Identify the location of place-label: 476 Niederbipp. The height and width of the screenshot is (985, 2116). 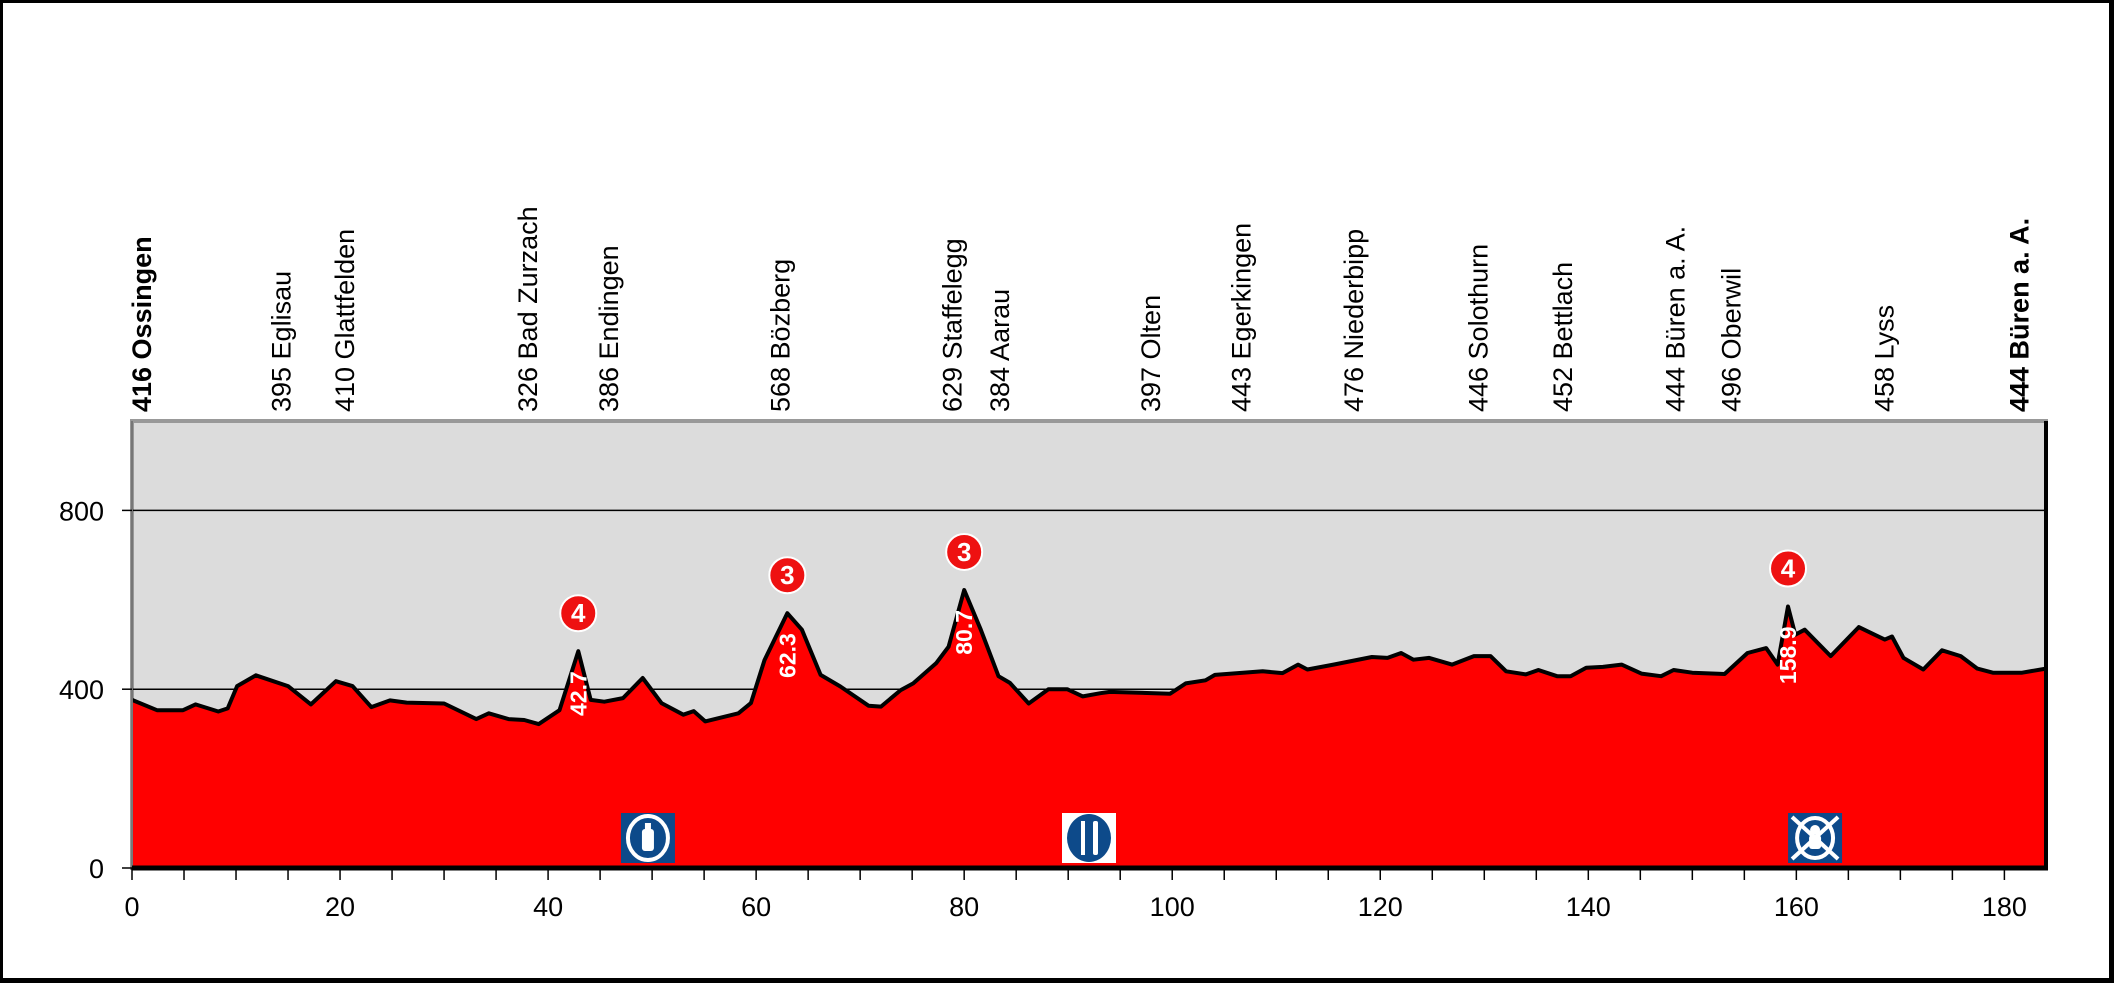
(1354, 320).